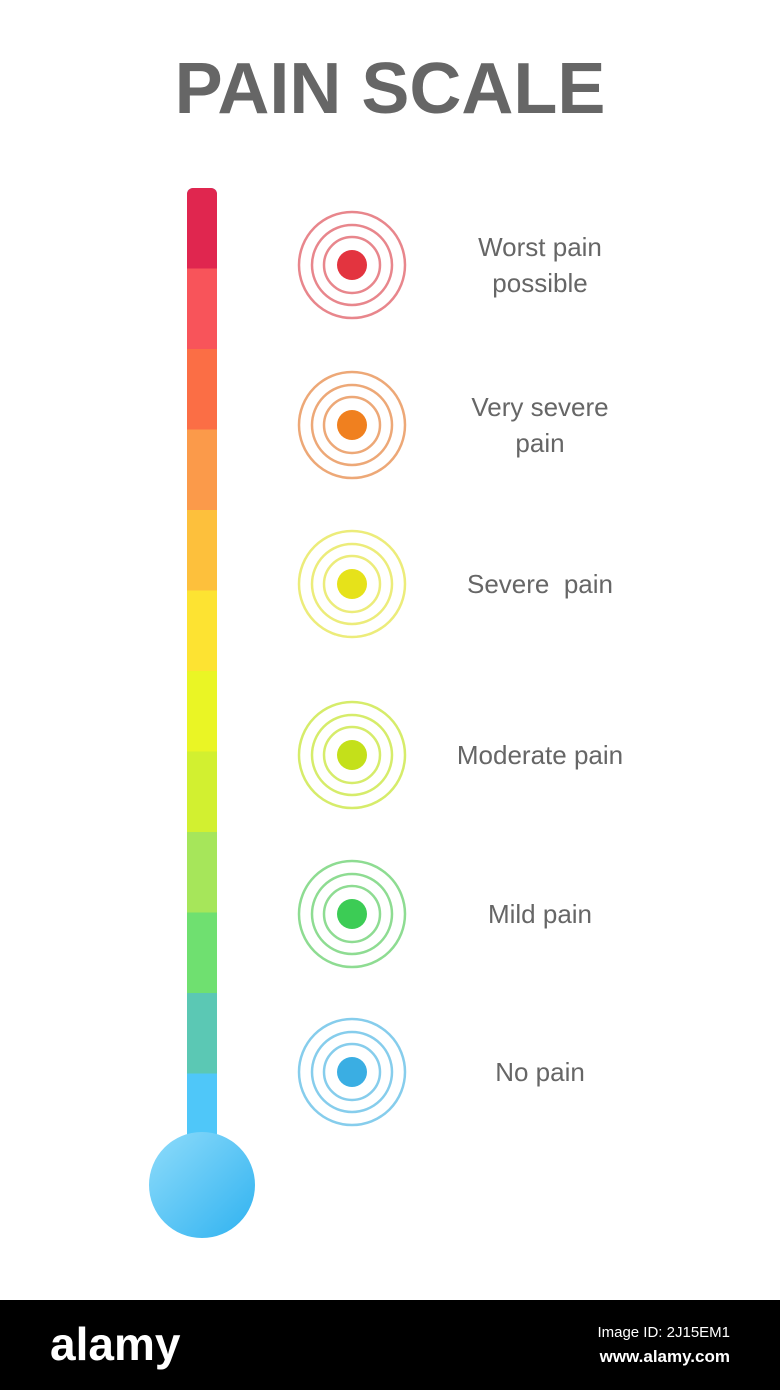 This screenshot has width=780, height=1395. What do you see at coordinates (539, 283) in the screenshot?
I see `level-label: possible` at bounding box center [539, 283].